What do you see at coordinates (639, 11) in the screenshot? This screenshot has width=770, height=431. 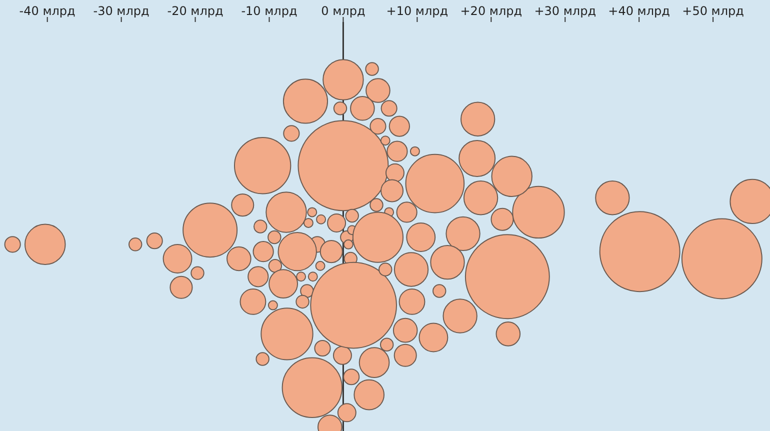 I see `x-tick-label: +40 млрд` at bounding box center [639, 11].